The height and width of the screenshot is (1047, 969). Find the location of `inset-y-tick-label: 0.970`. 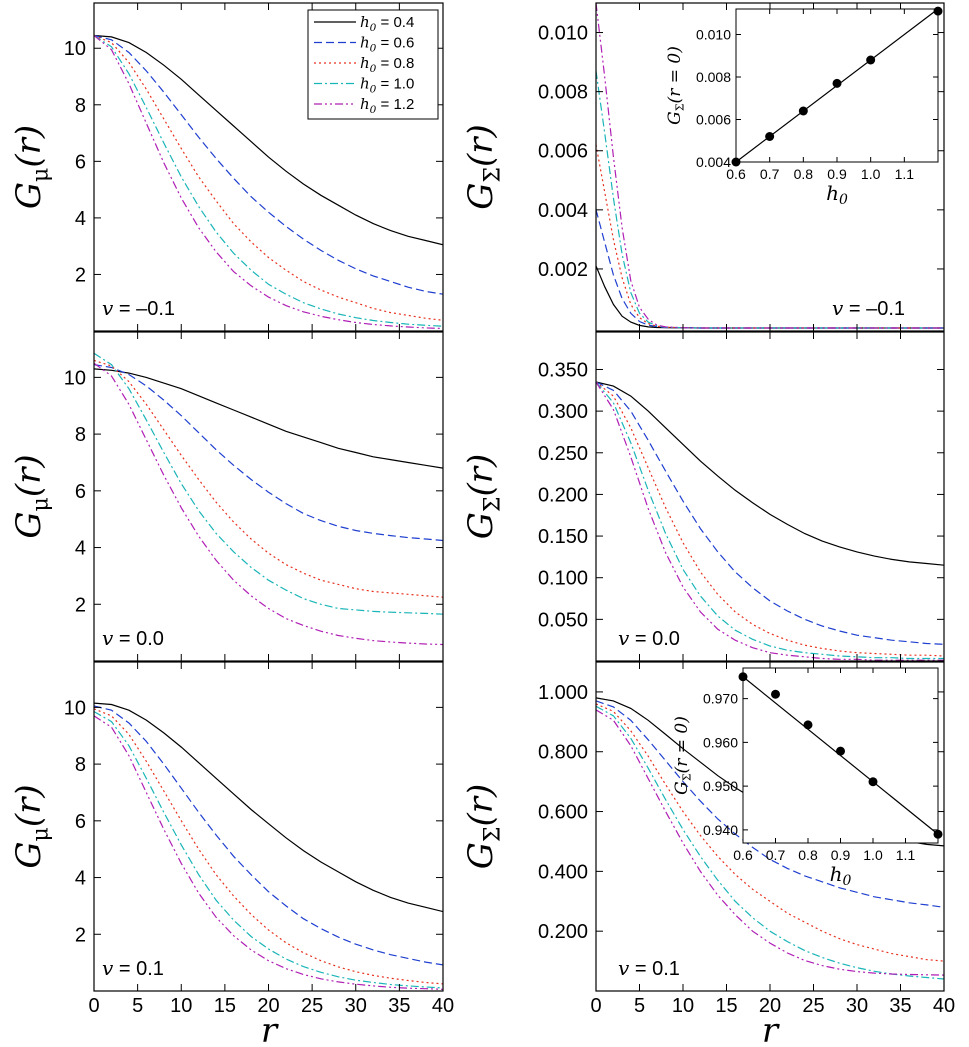

inset-y-tick-label: 0.970 is located at coordinates (720, 699).